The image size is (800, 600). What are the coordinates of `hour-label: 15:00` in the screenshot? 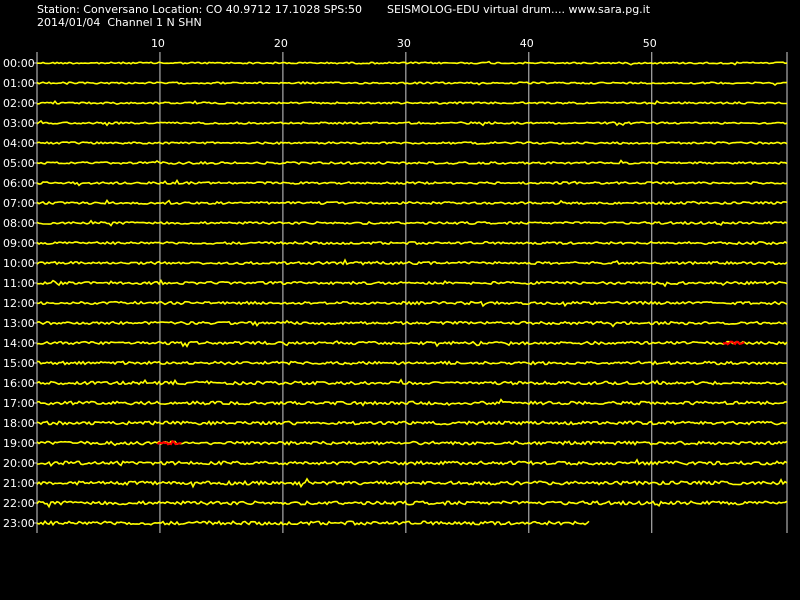 It's located at (19, 363).